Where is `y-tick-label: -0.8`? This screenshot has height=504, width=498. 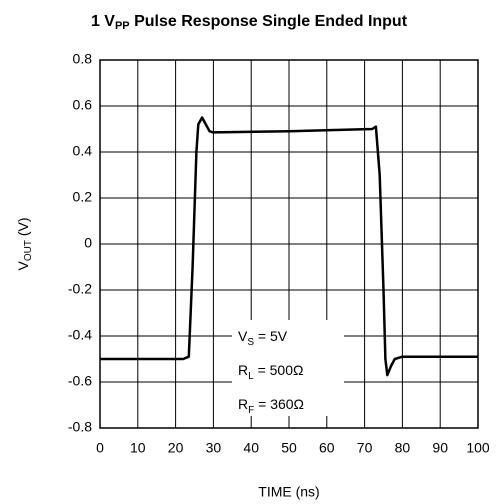 y-tick-label: -0.8 is located at coordinates (80, 427).